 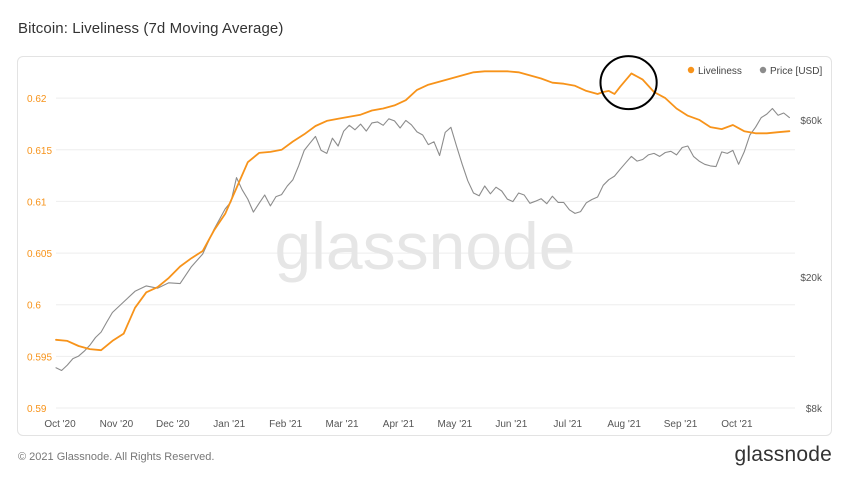 What do you see at coordinates (811, 278) in the screenshot?
I see `right-axis-tick-label: $20k` at bounding box center [811, 278].